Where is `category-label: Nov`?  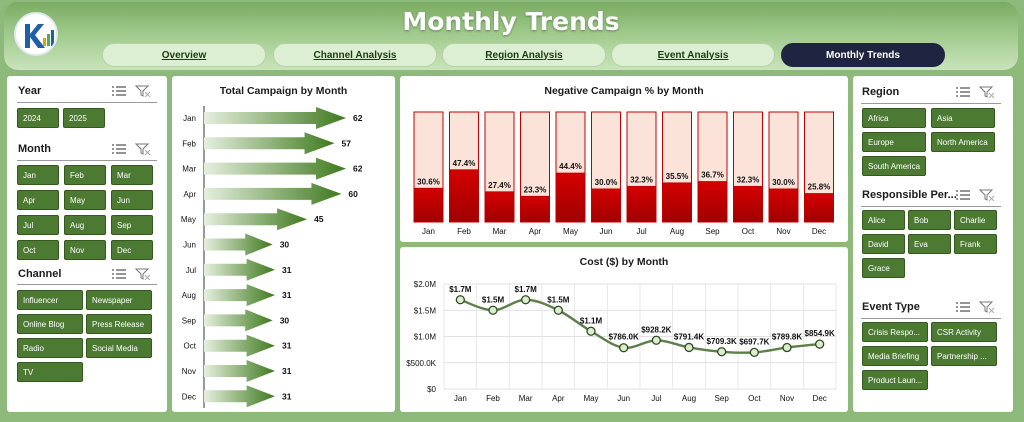
category-label: Nov is located at coordinates (787, 398).